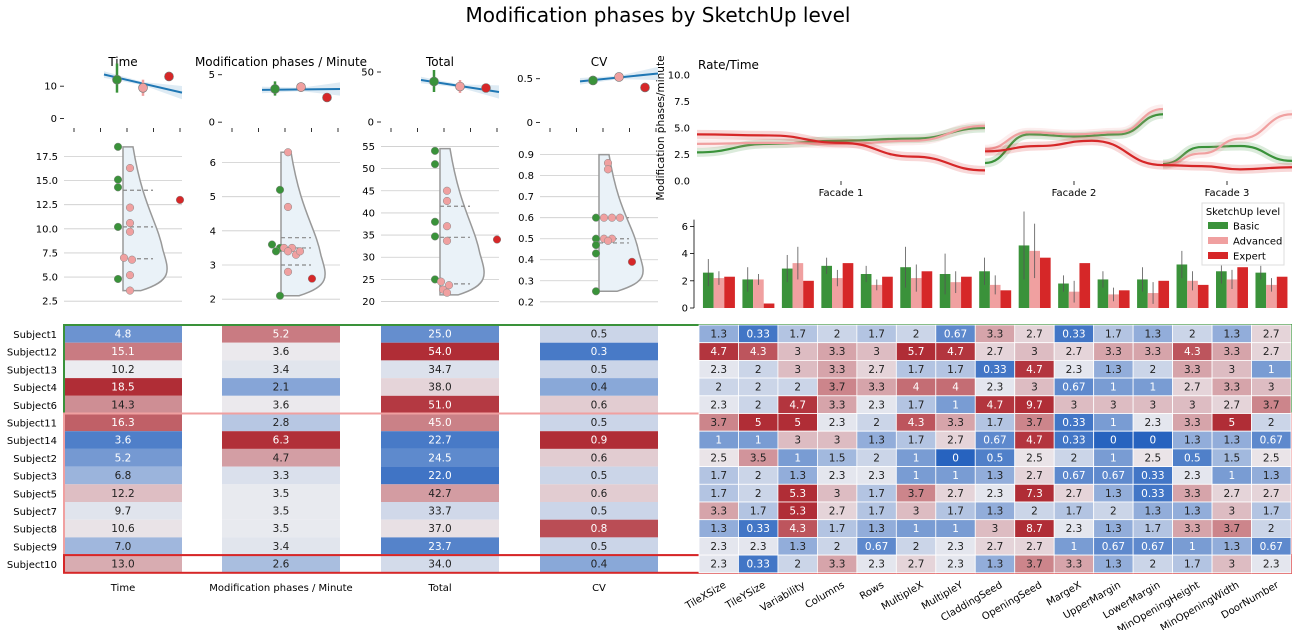  I want to click on heat-cell-value: 3.4, so click(281, 547).